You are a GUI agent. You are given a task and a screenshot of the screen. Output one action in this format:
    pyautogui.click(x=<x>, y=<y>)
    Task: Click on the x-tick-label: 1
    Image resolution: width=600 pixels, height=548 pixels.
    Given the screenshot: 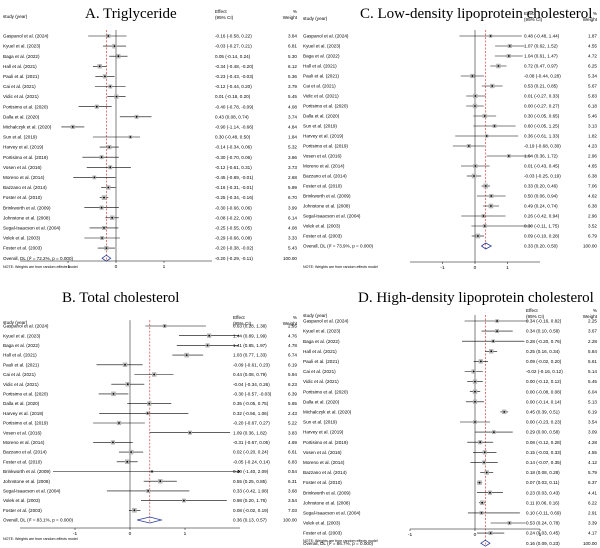 What is the action you would take?
    pyautogui.click(x=507, y=268)
    